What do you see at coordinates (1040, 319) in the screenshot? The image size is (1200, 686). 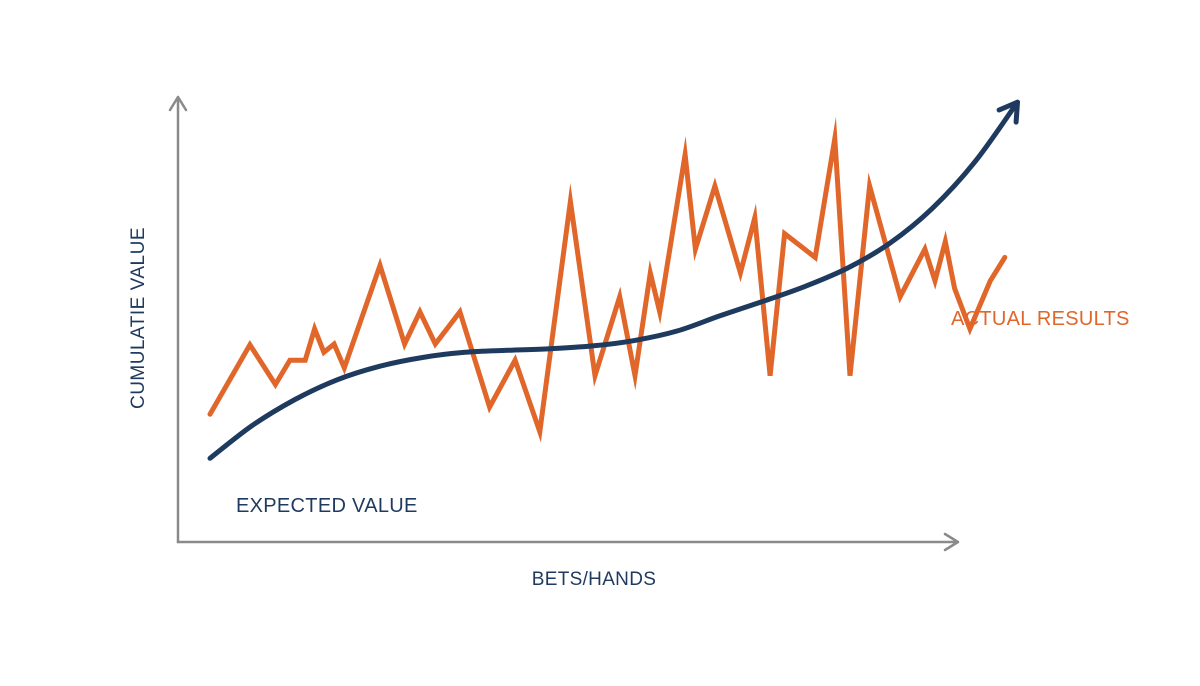 I see `series-label-actual-results: ACTUAL RESULTS` at bounding box center [1040, 319].